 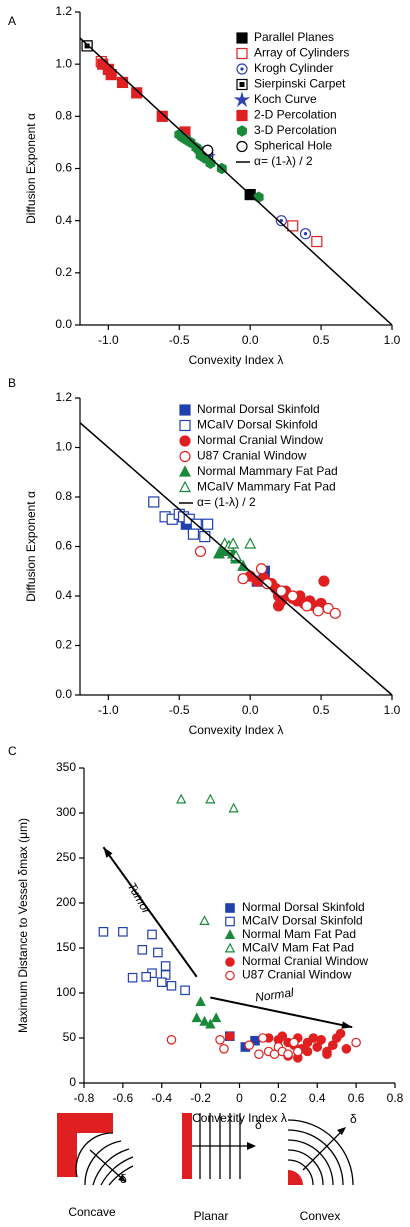 What do you see at coordinates (317, 1098) in the screenshot?
I see `x-tick-label: 0.4` at bounding box center [317, 1098].